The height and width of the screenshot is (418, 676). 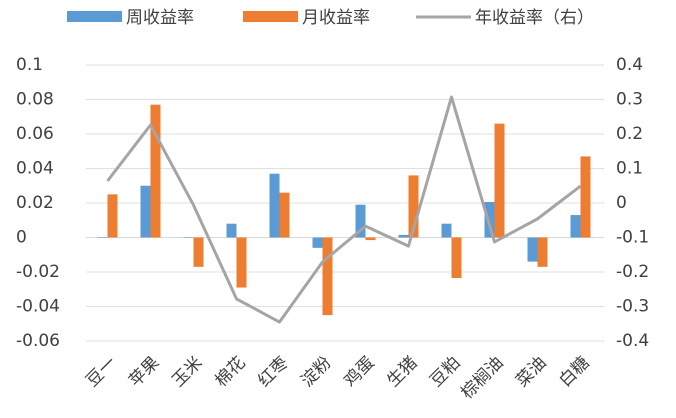 What do you see at coordinates (632, 307) in the screenshot?
I see `y2-tick-label: -0.3` at bounding box center [632, 307].